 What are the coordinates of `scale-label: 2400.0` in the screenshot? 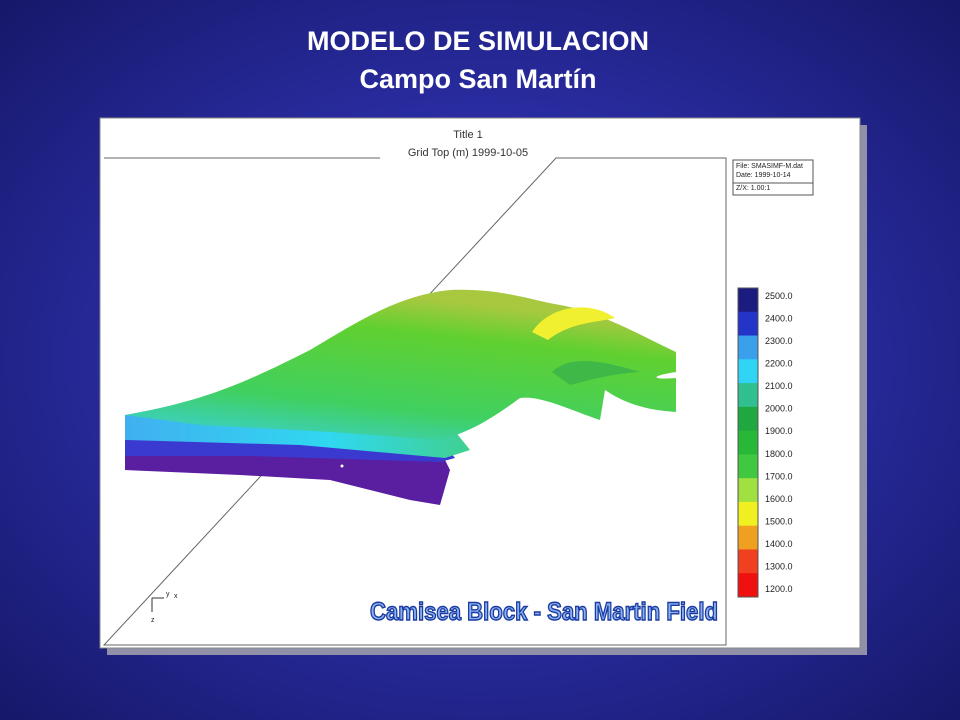 It's located at (779, 319).